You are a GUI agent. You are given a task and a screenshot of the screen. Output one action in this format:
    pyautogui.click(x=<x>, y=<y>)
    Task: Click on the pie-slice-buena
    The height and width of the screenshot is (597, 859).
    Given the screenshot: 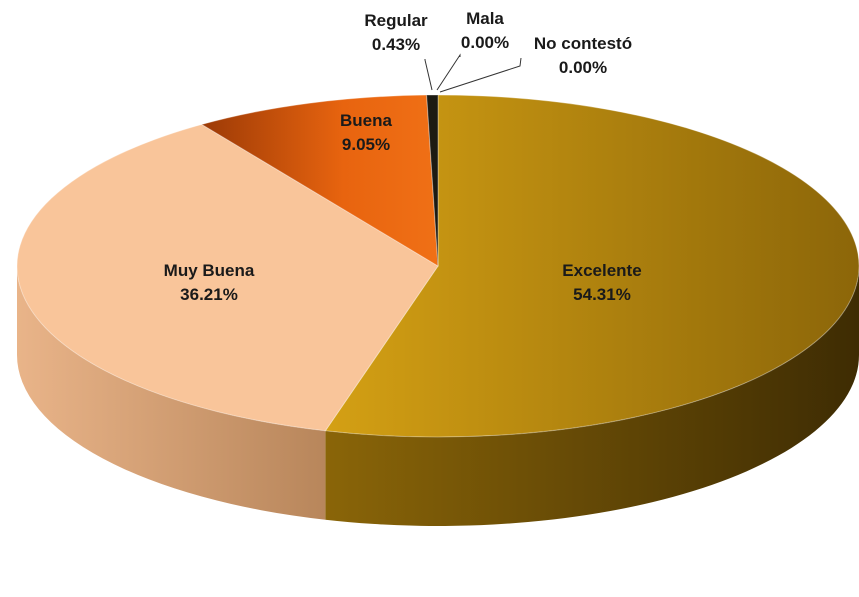 What is the action you would take?
    pyautogui.click(x=319, y=180)
    